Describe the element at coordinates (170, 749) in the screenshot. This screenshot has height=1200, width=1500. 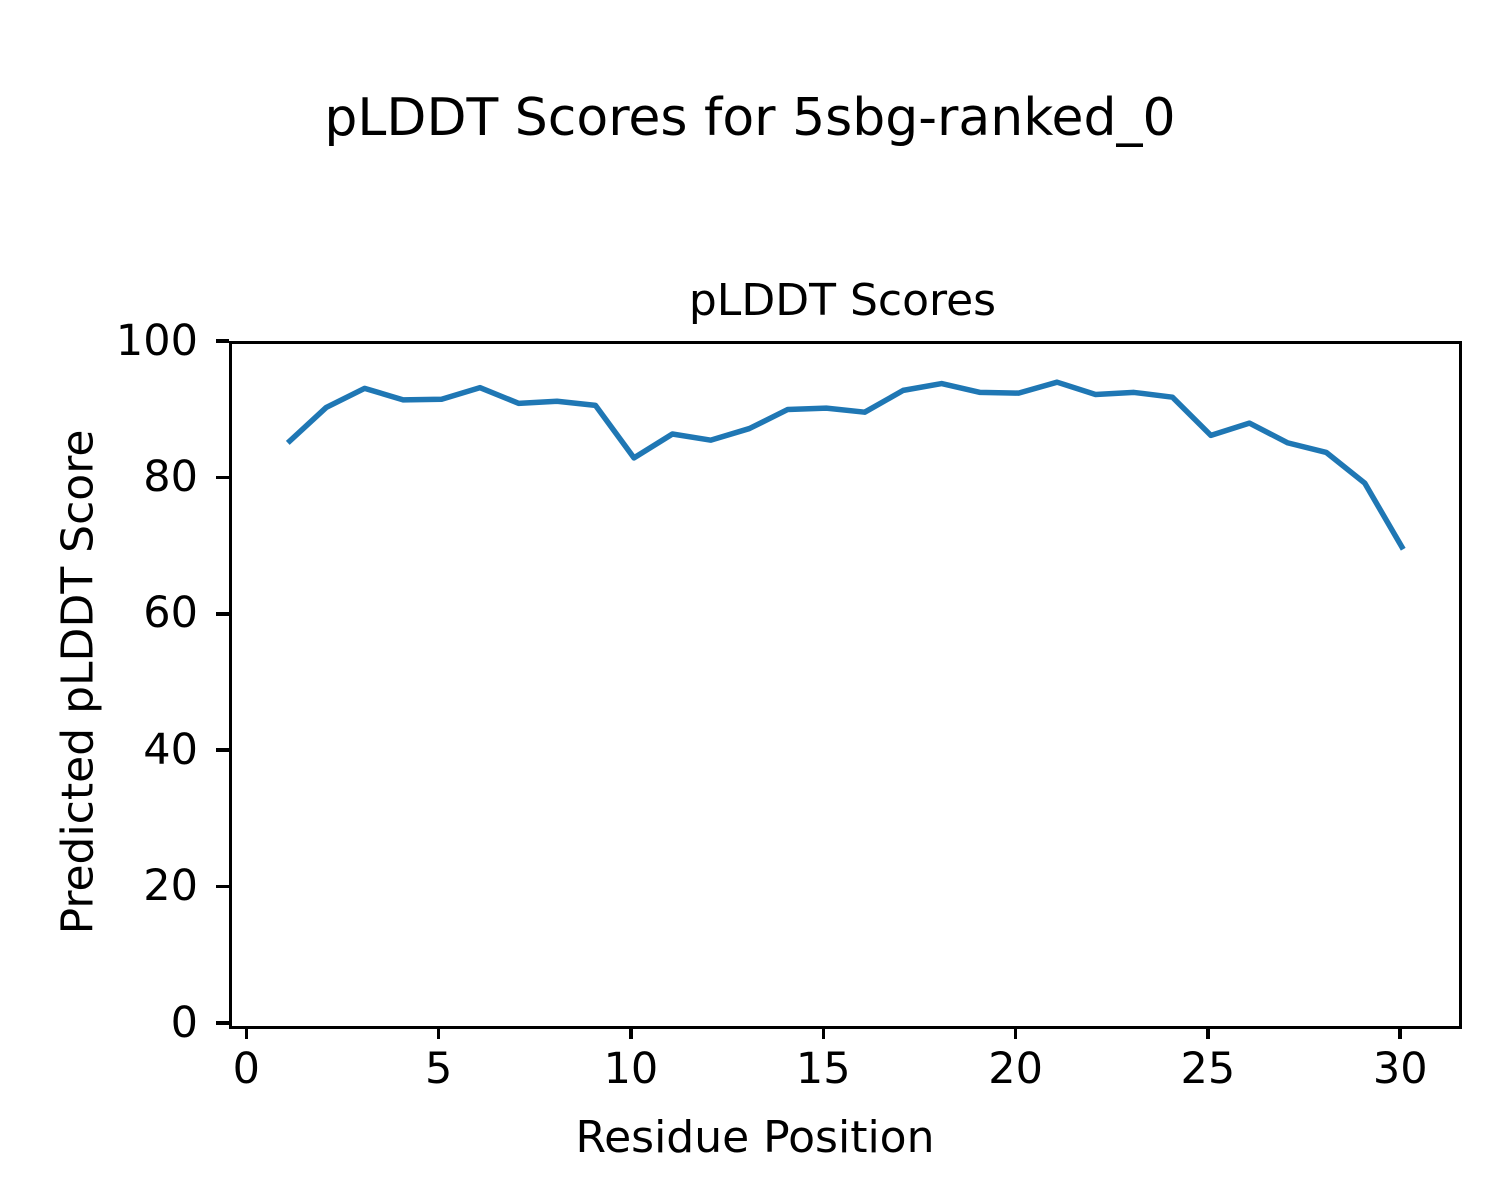
I see `y-tick-label: 40` at that location.